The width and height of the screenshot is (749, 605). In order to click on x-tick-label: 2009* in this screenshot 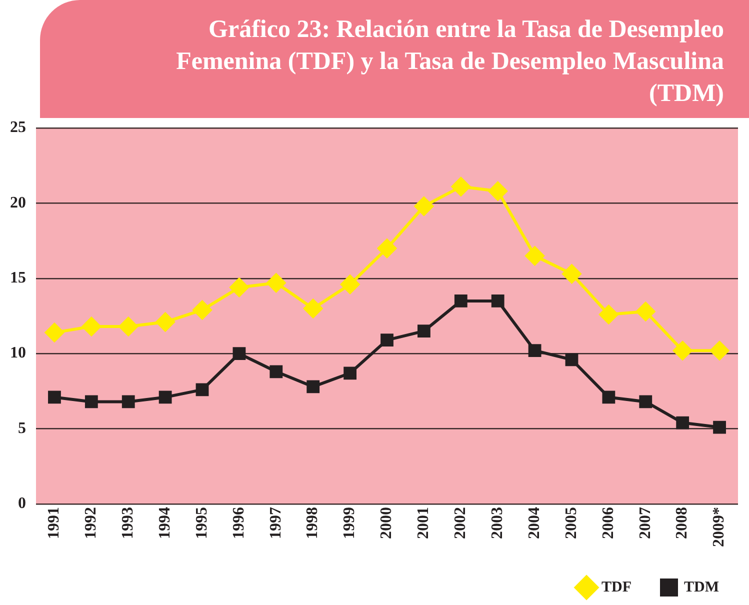, I will do `click(719, 527)`.